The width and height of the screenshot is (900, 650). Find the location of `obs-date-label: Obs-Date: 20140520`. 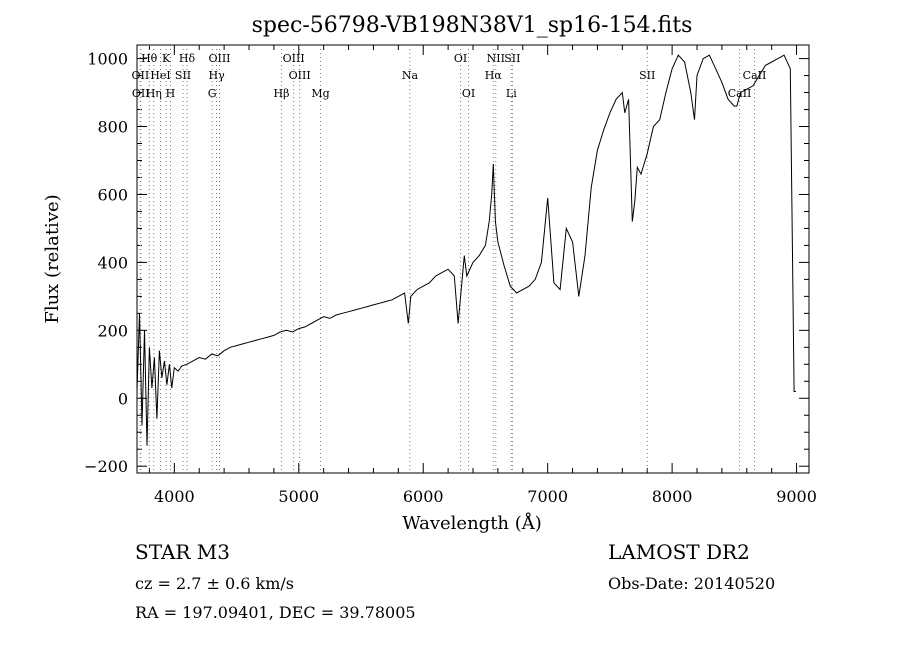

obs-date-label: Obs-Date: 20140520 is located at coordinates (692, 583).